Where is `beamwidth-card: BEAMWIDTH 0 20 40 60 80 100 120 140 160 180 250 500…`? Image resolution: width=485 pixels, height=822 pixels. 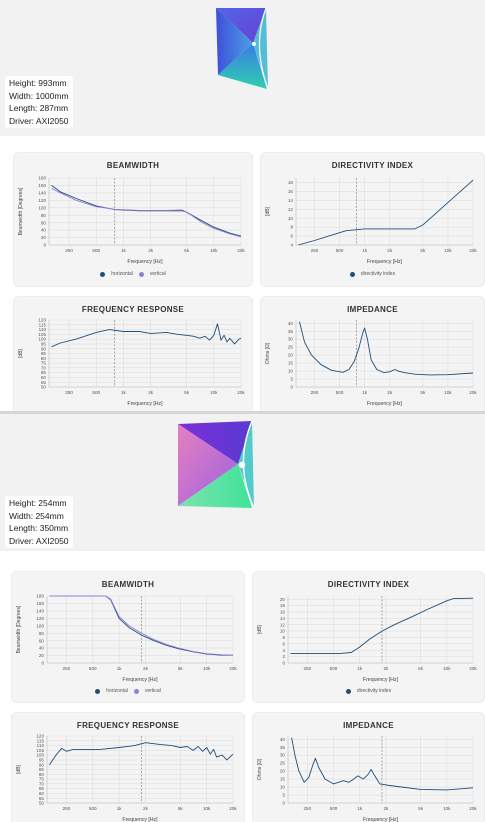
beamwidth-card: BEAMWIDTH 0 20 40 60 80 100 120 140 160 180 250 500… is located at coordinates (133, 219).